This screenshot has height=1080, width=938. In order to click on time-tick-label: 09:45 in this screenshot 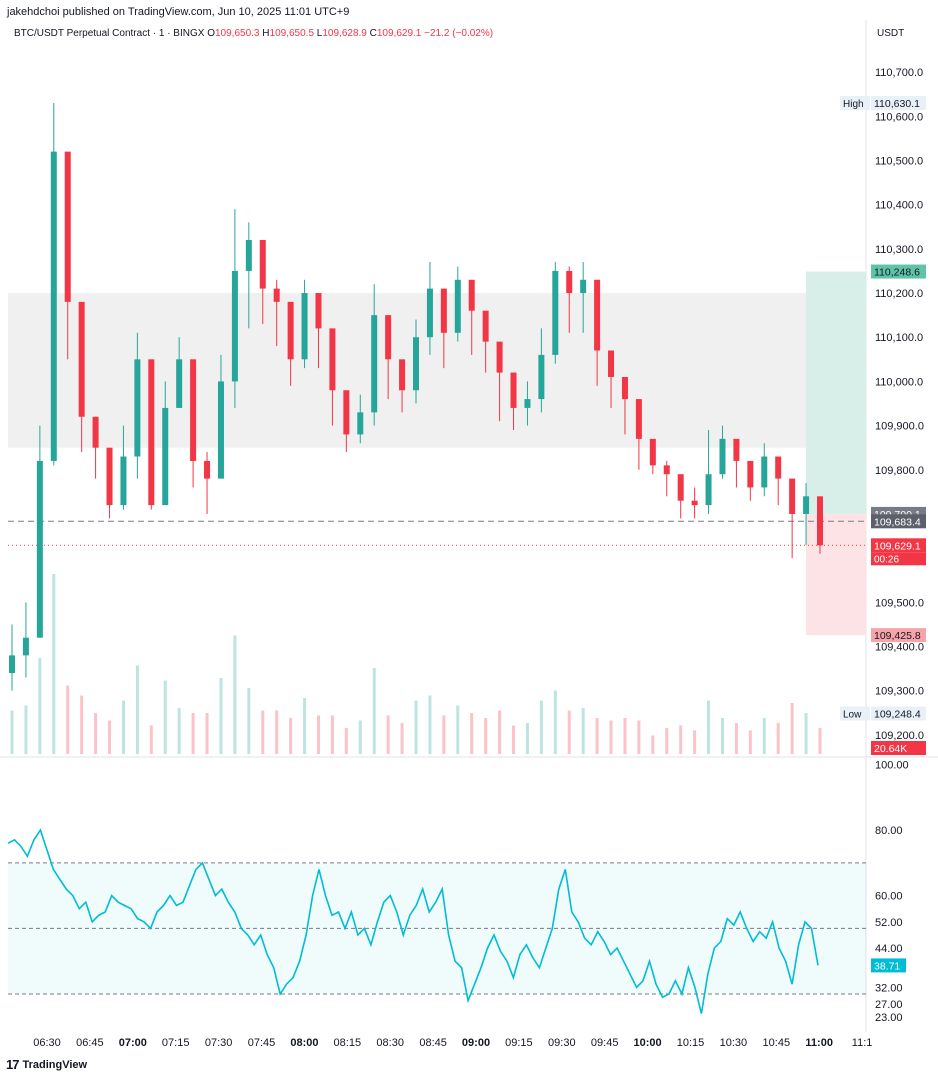, I will do `click(605, 1043)`.